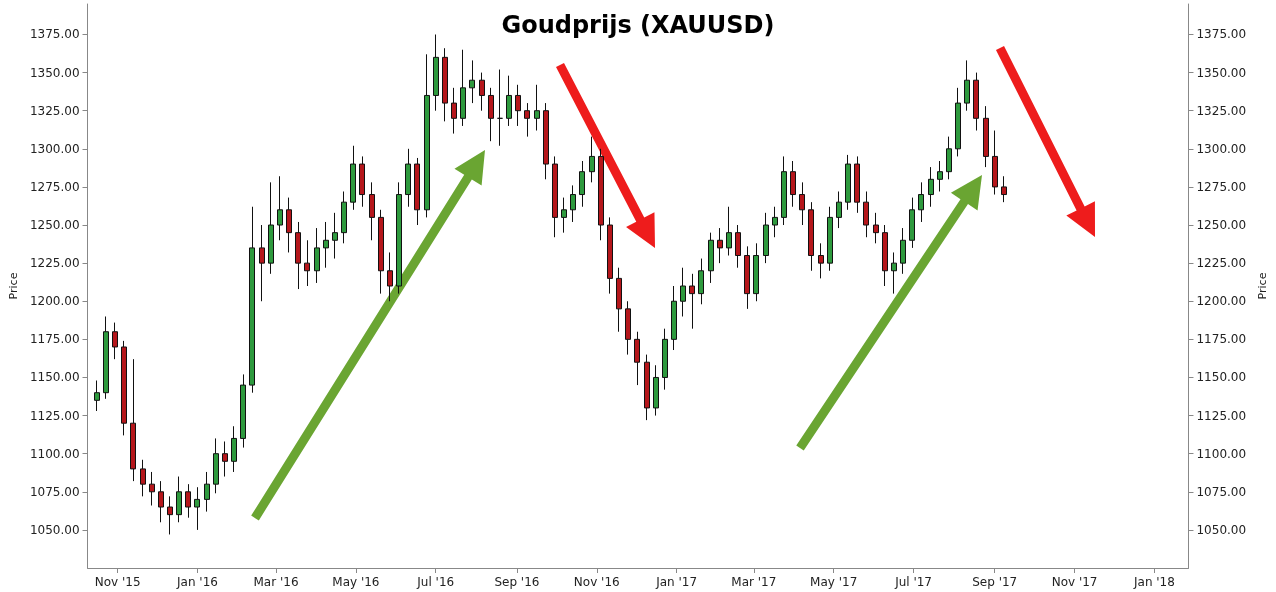 The width and height of the screenshot is (1276, 592). Describe the element at coordinates (1221, 148) in the screenshot. I see `y2-tick-label: 1300.00` at that location.